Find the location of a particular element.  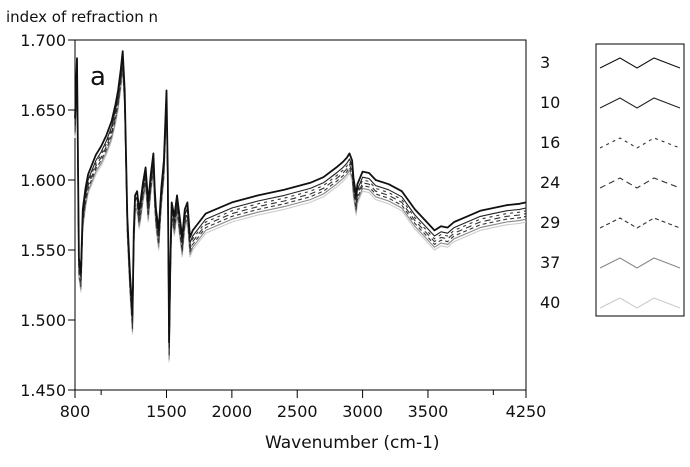

x-tick-label: 2000 is located at coordinates (232, 411).